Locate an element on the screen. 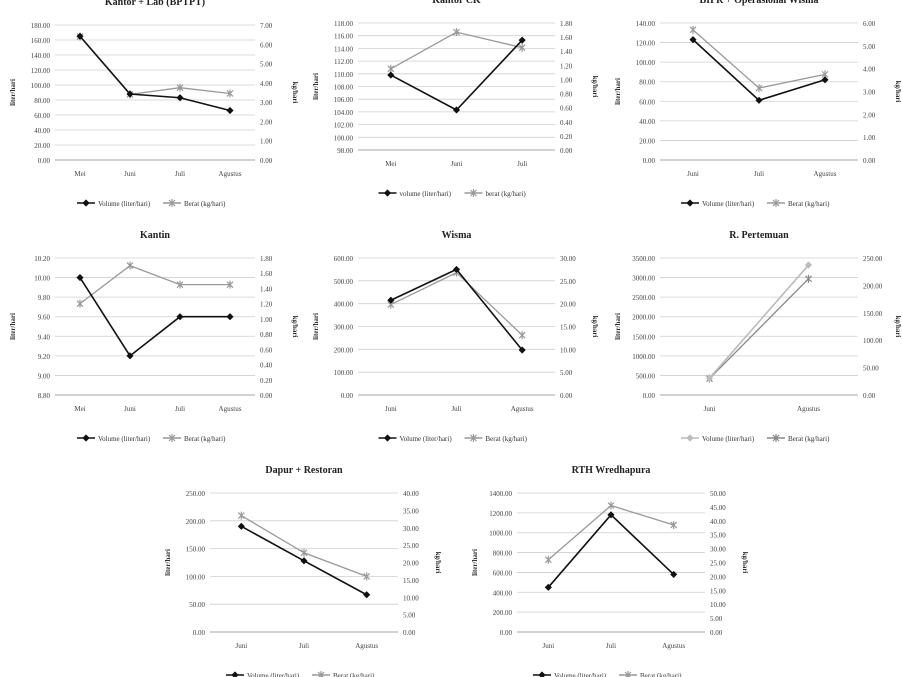 The height and width of the screenshot is (677, 902). y-left-tick-label: 60.00 is located at coordinates (647, 102).